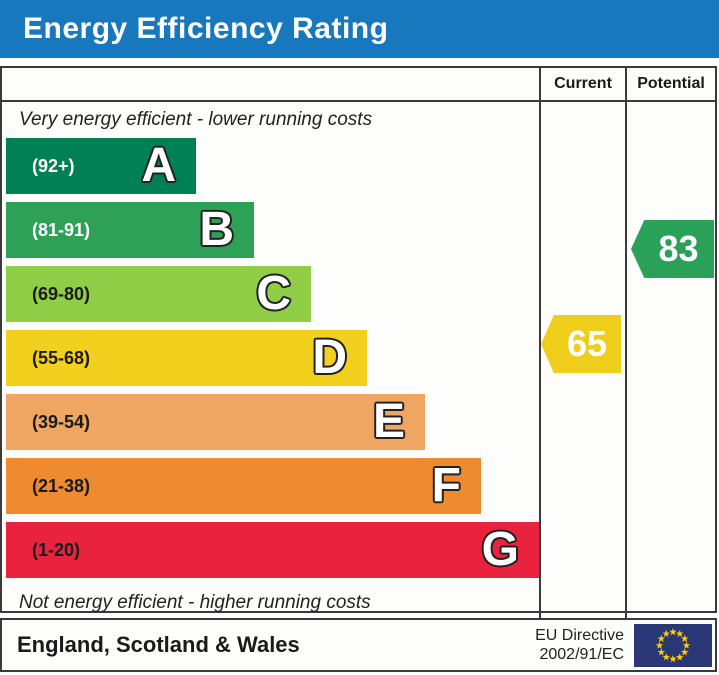 The height and width of the screenshot is (675, 719). What do you see at coordinates (61, 485) in the screenshot?
I see `band-range-label: (21-38)` at bounding box center [61, 485].